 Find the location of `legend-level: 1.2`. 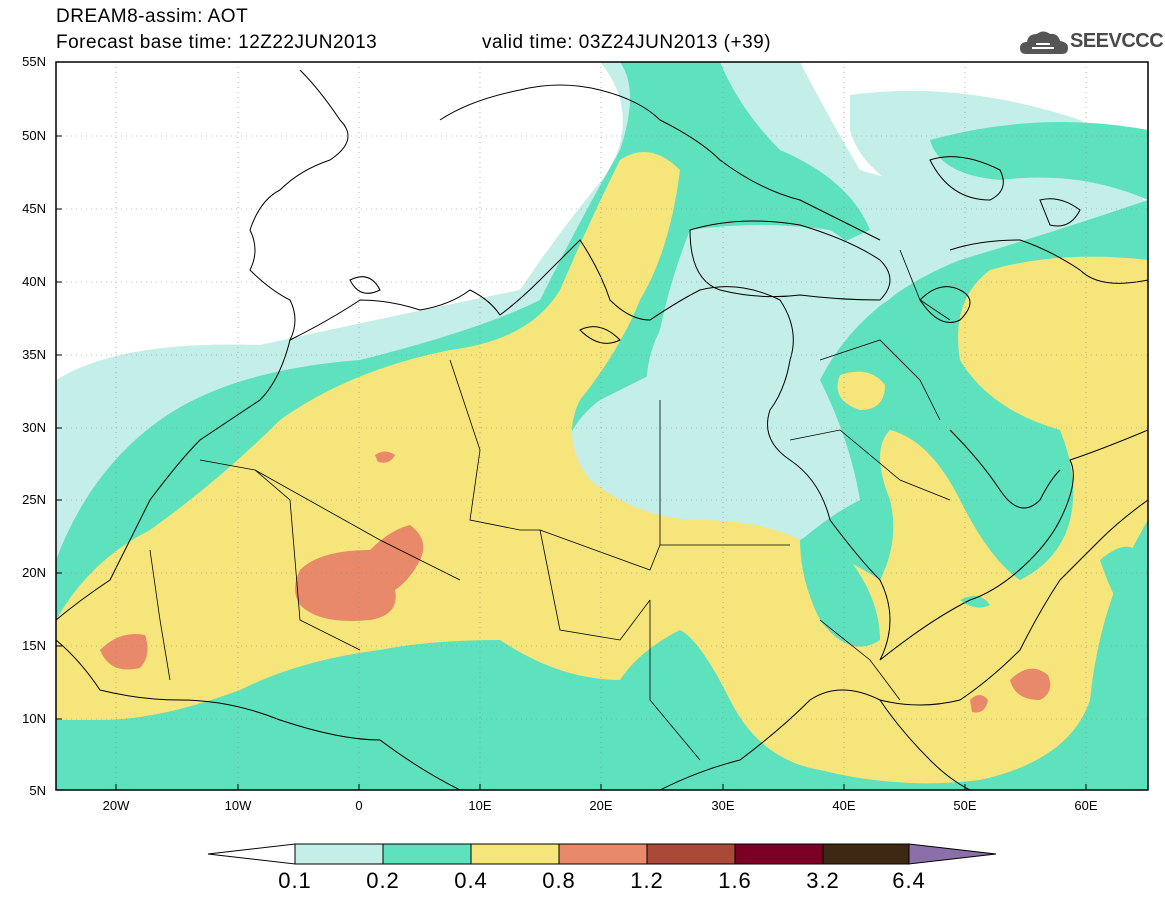

legend-level: 1.2 is located at coordinates (647, 880).